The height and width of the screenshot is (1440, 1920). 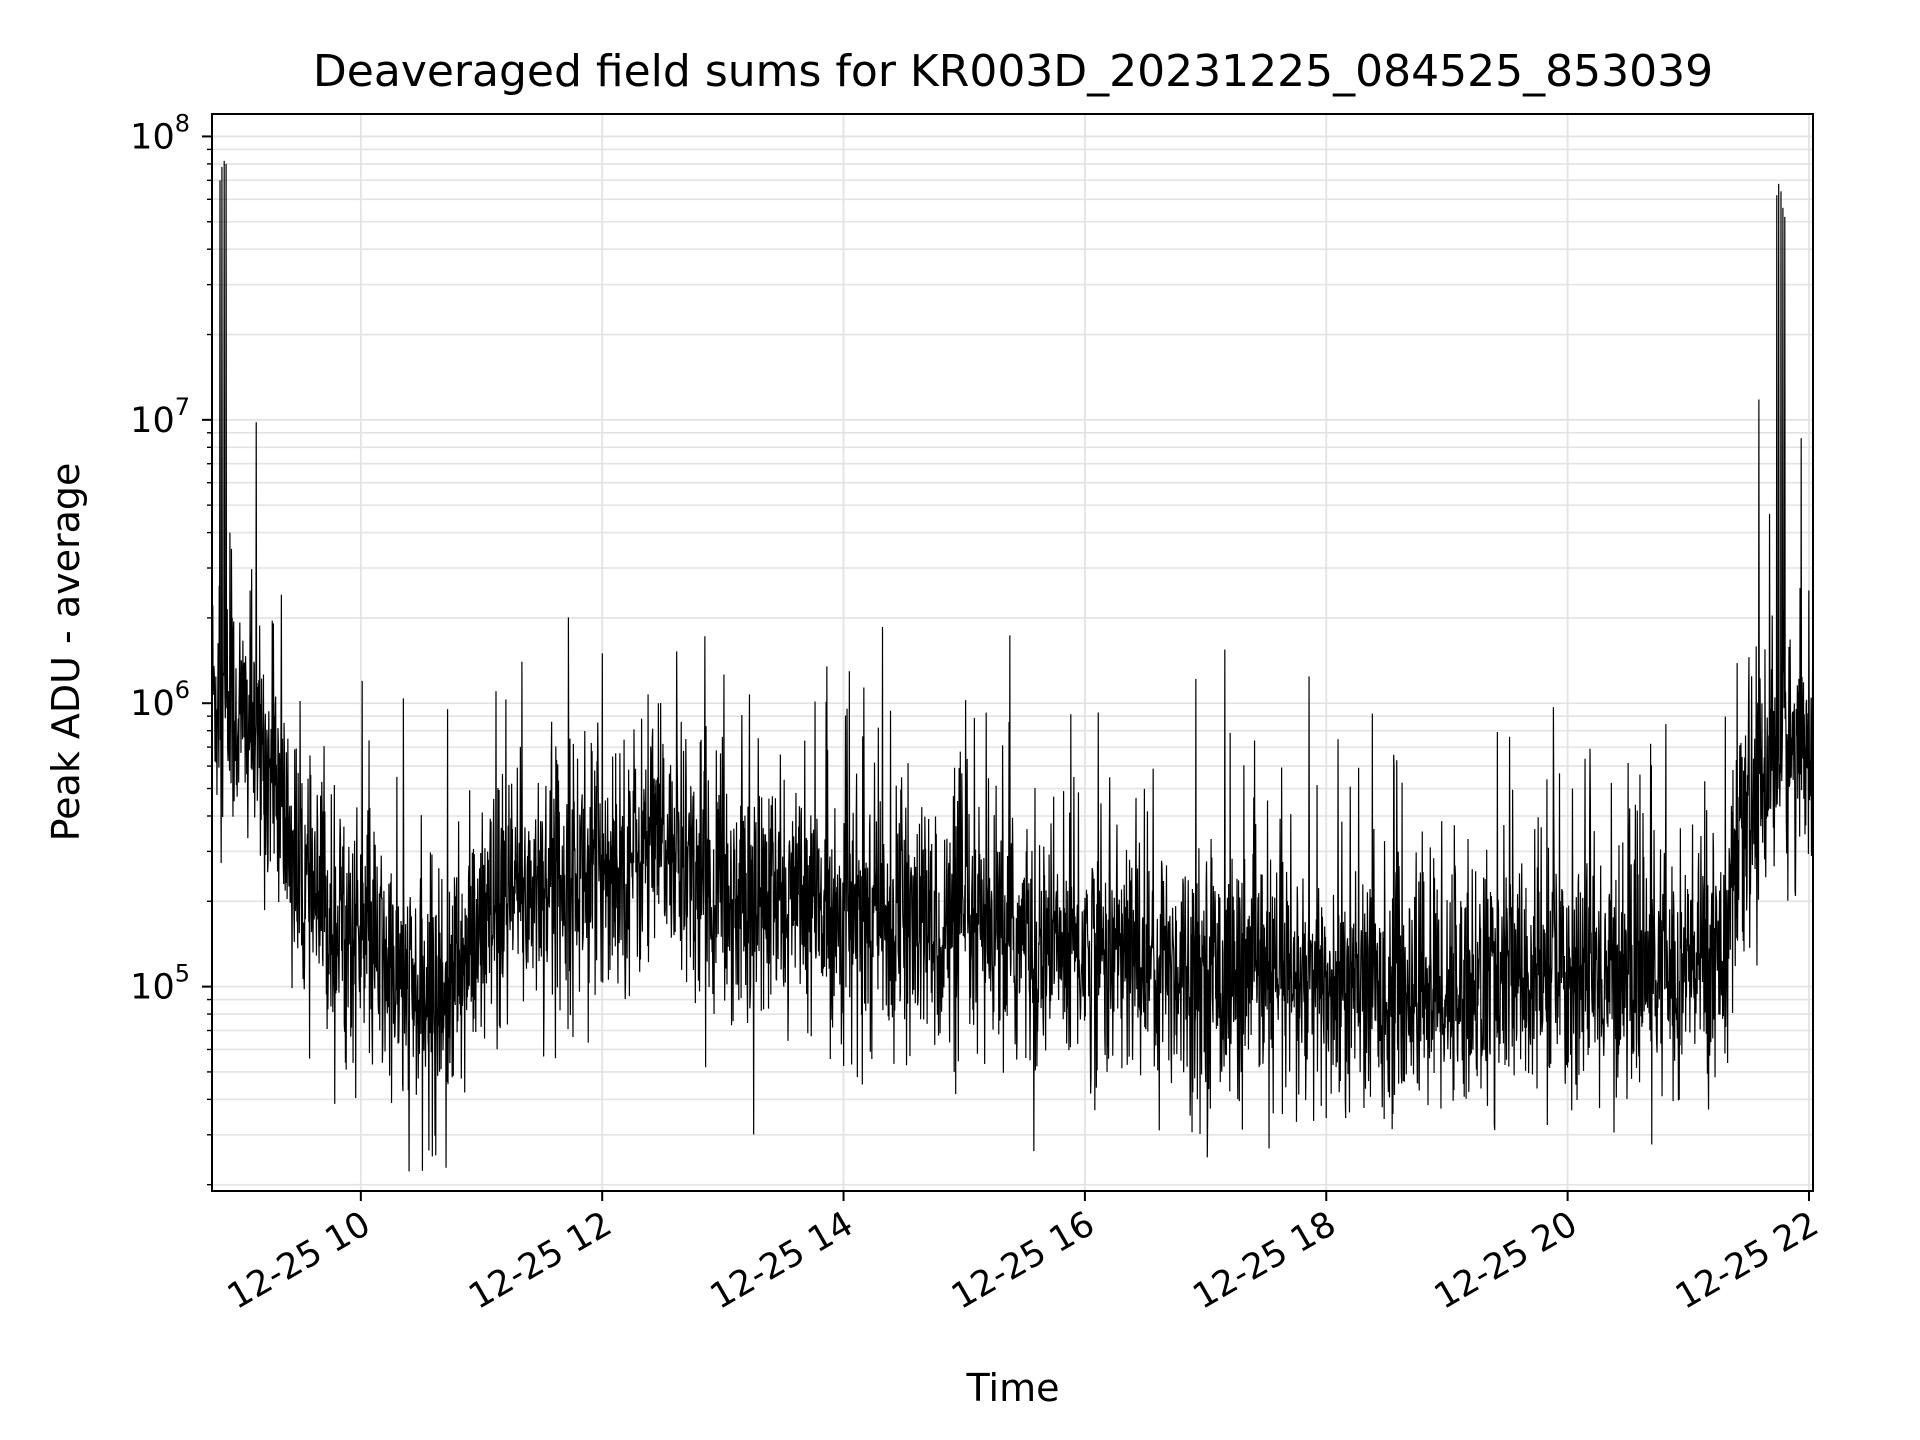 What do you see at coordinates (160, 984) in the screenshot?
I see `y-tick-label: 10⁵` at bounding box center [160, 984].